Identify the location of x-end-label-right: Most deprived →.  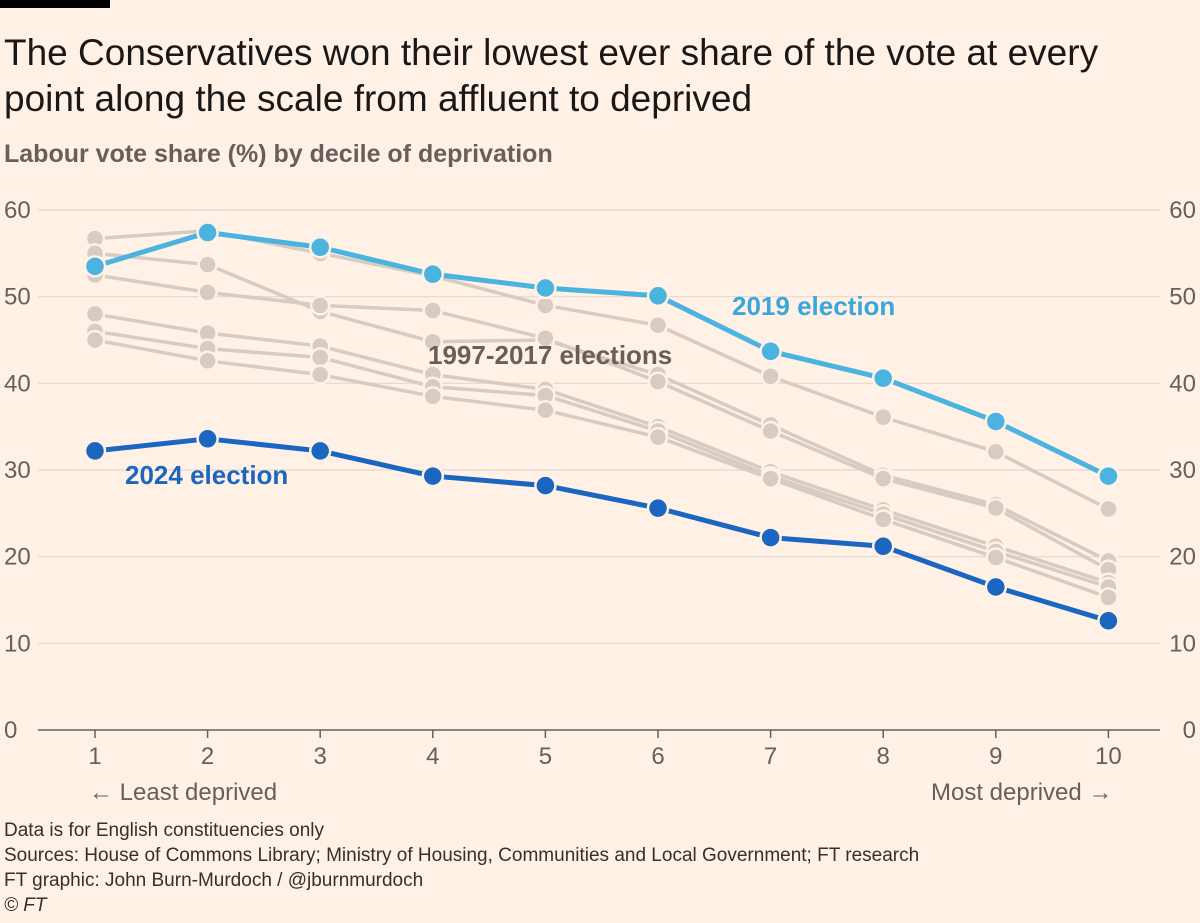
(1021, 792).